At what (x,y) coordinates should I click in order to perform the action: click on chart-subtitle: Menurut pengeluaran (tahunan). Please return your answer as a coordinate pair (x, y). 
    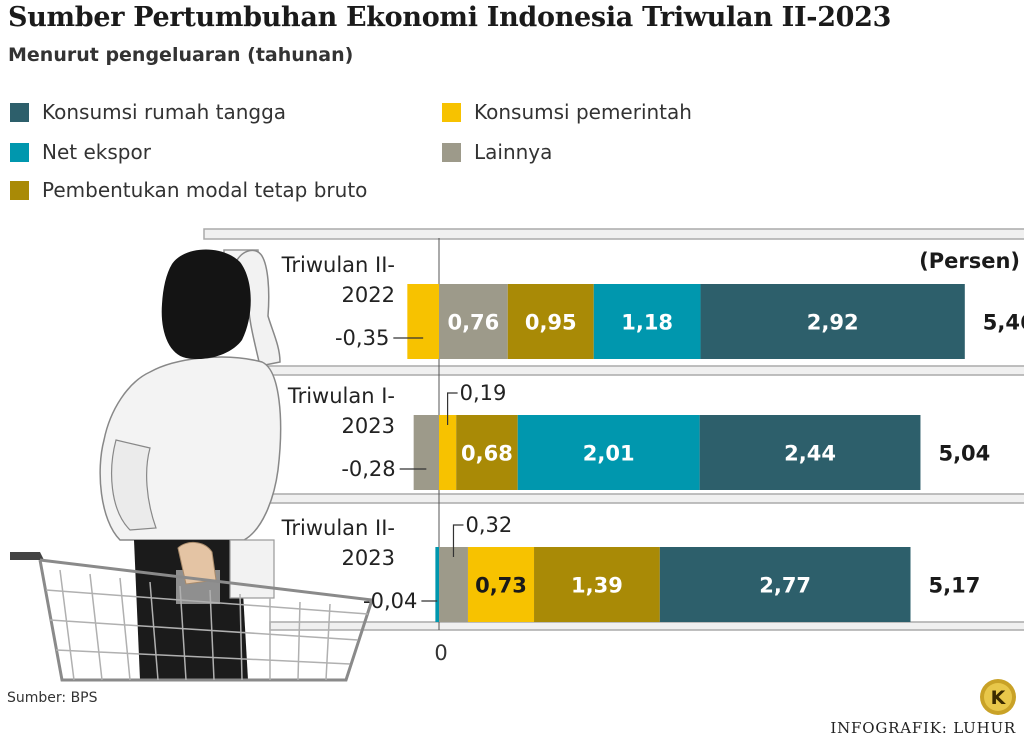
    Looking at the image, I should click on (181, 55).